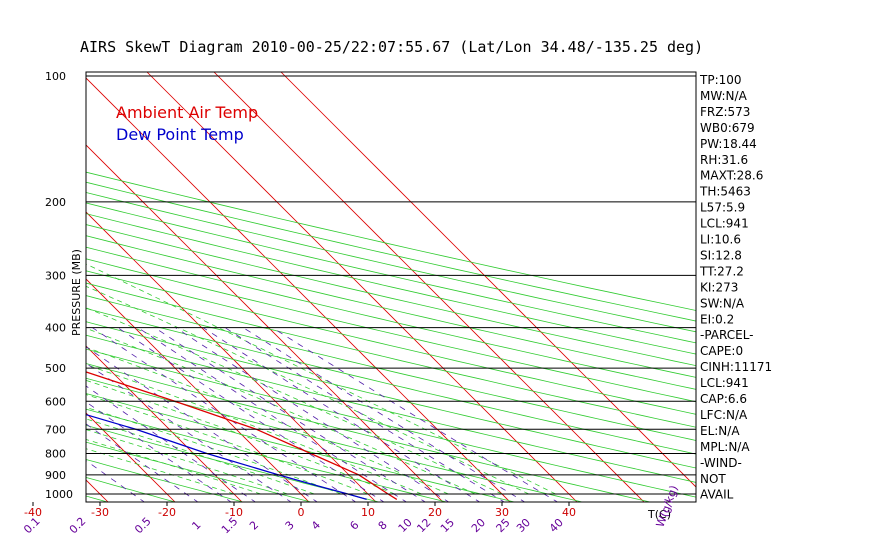  I want to click on legend-dew-point-temp: Dew Point Temp, so click(180, 134).